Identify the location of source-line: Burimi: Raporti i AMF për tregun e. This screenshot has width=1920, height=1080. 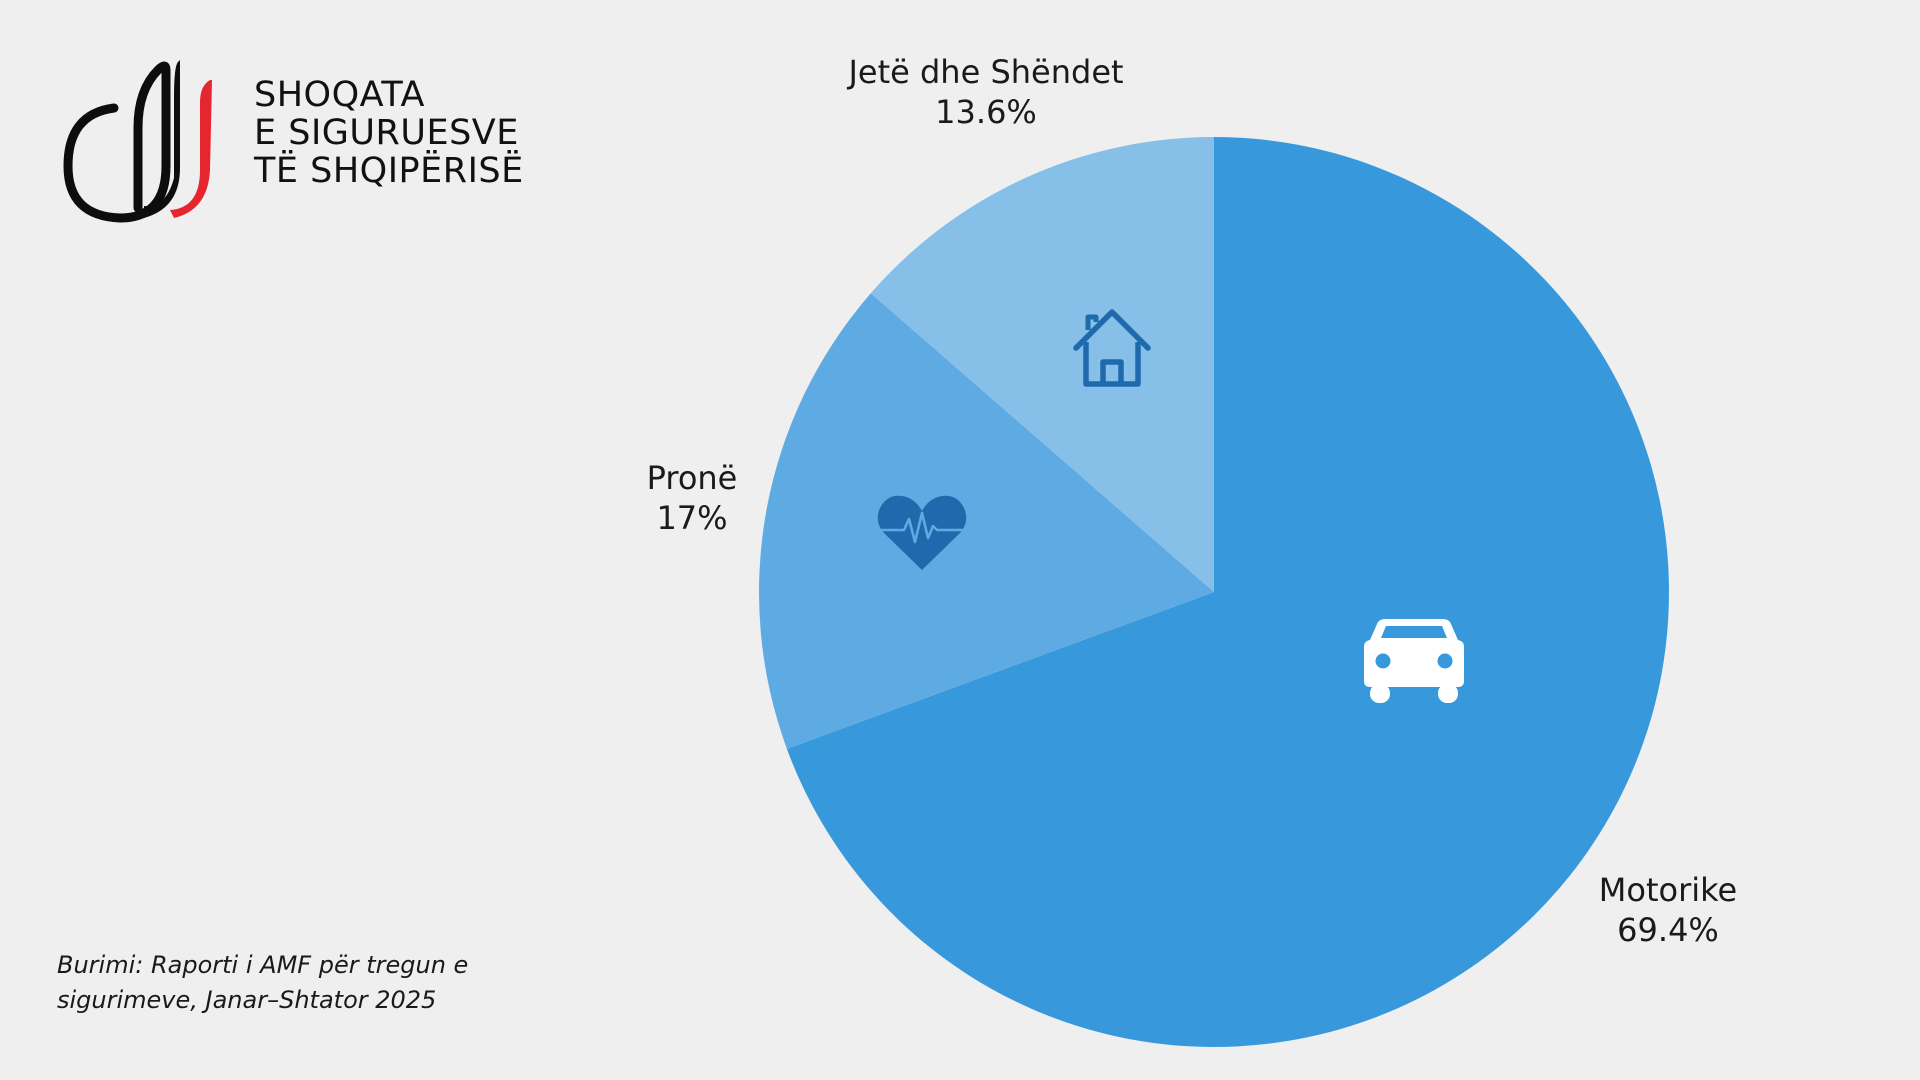
(263, 965).